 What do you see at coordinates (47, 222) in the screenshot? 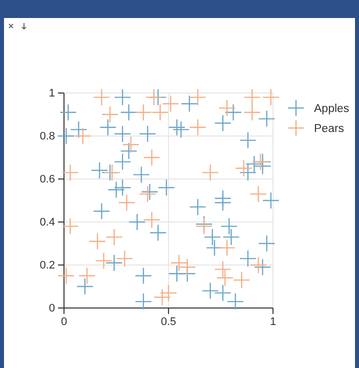
I see `y-tick-label: 0.4` at bounding box center [47, 222].